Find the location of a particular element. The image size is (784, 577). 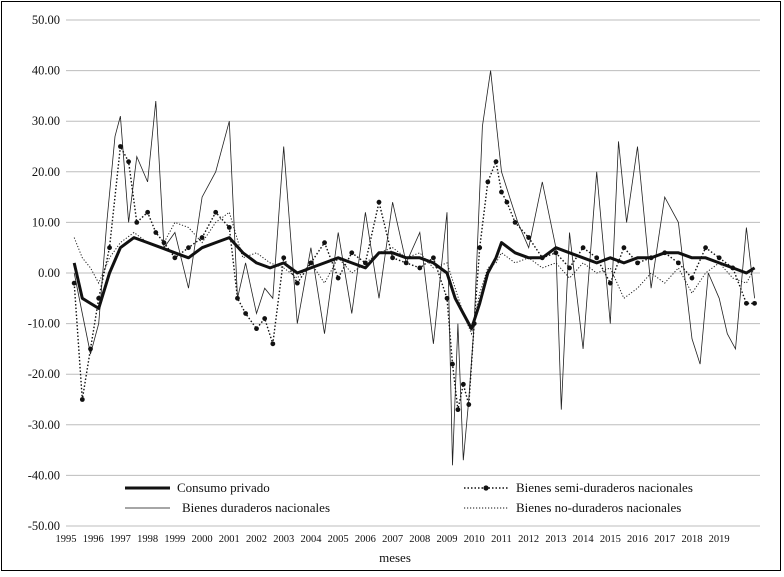

legend-marker-semi is located at coordinates (486, 488).